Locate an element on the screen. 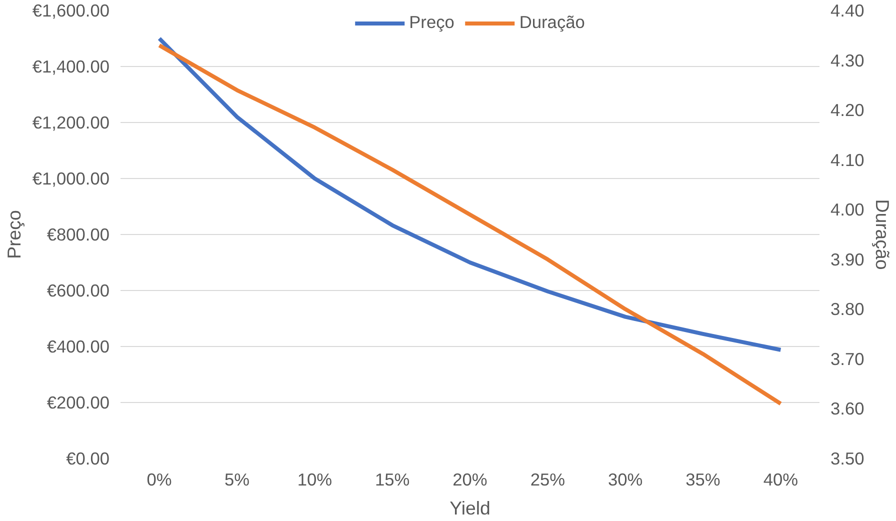 This screenshot has height=521, width=896. legend-label: Preço is located at coordinates (431, 22).